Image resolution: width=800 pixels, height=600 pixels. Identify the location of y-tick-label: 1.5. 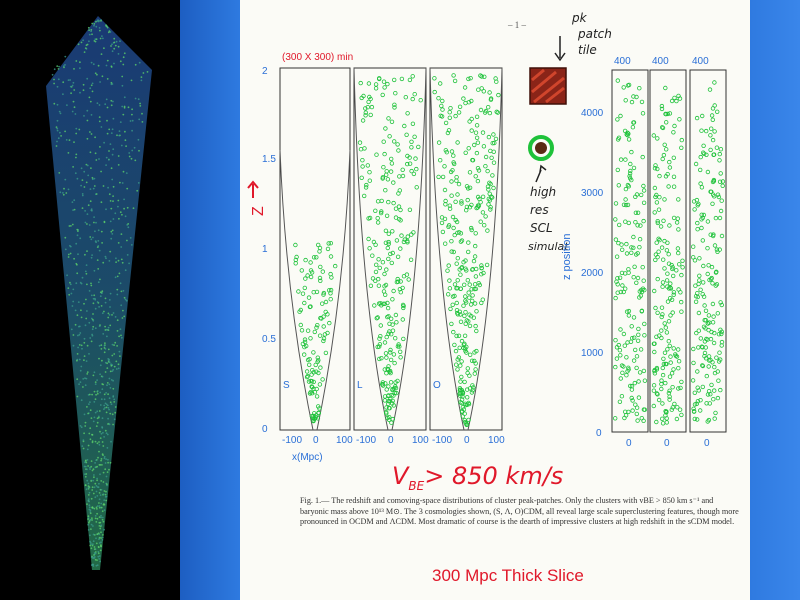
(269, 159).